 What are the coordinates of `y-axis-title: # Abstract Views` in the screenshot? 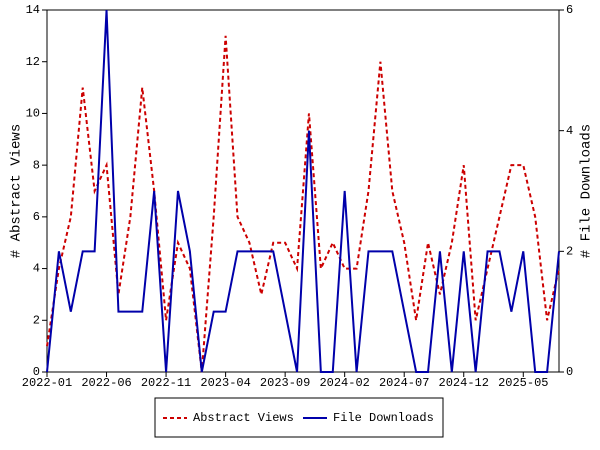 It's located at (17, 191).